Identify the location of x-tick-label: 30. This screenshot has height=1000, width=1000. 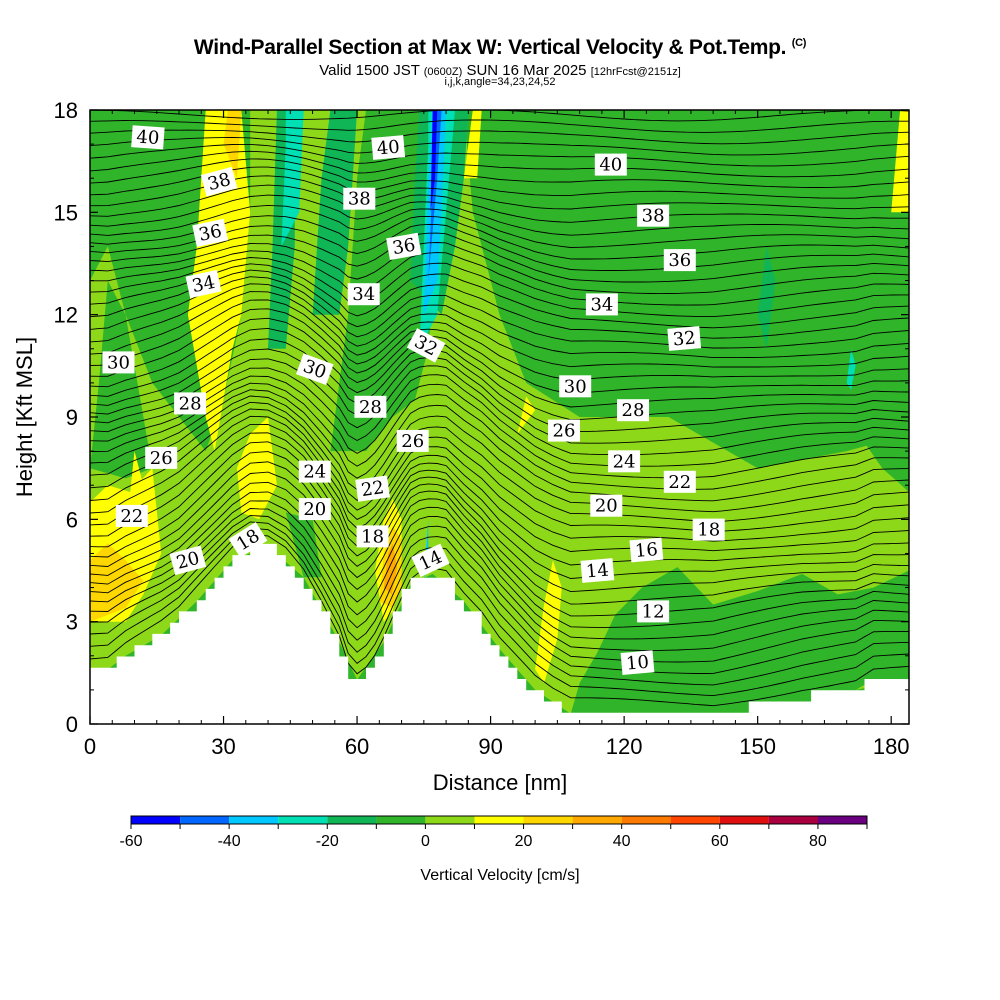
(223, 746).